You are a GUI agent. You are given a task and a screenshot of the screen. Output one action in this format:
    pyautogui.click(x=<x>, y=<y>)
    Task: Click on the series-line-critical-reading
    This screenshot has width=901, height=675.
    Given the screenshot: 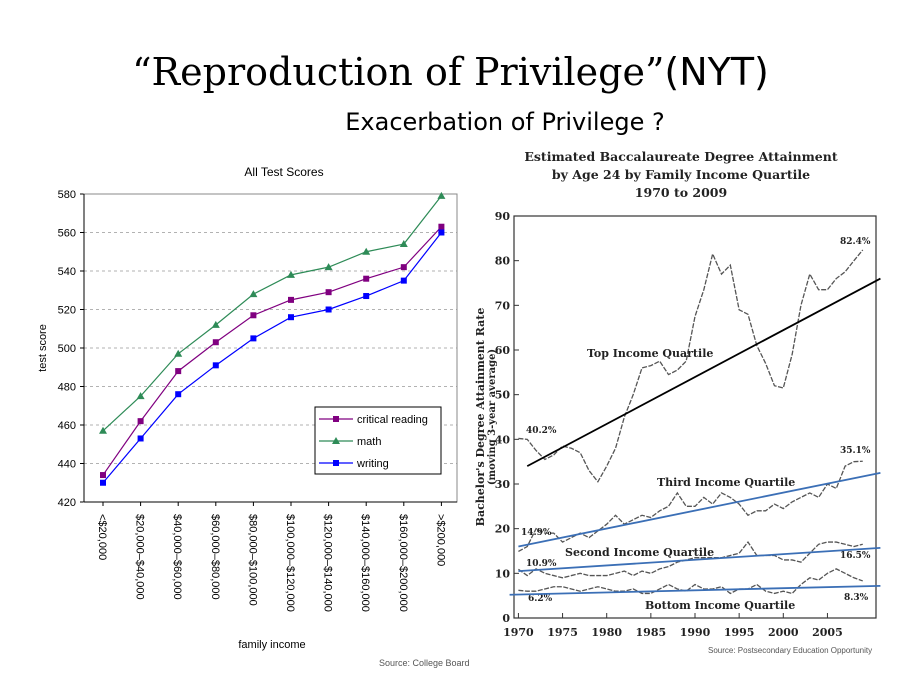 What is the action you would take?
    pyautogui.click(x=272, y=351)
    